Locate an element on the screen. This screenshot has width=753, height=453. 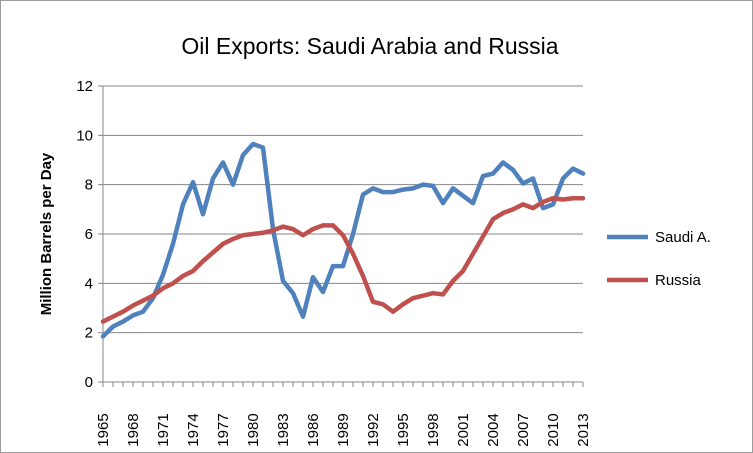
x-tick-label: 1968 is located at coordinates (133, 429).